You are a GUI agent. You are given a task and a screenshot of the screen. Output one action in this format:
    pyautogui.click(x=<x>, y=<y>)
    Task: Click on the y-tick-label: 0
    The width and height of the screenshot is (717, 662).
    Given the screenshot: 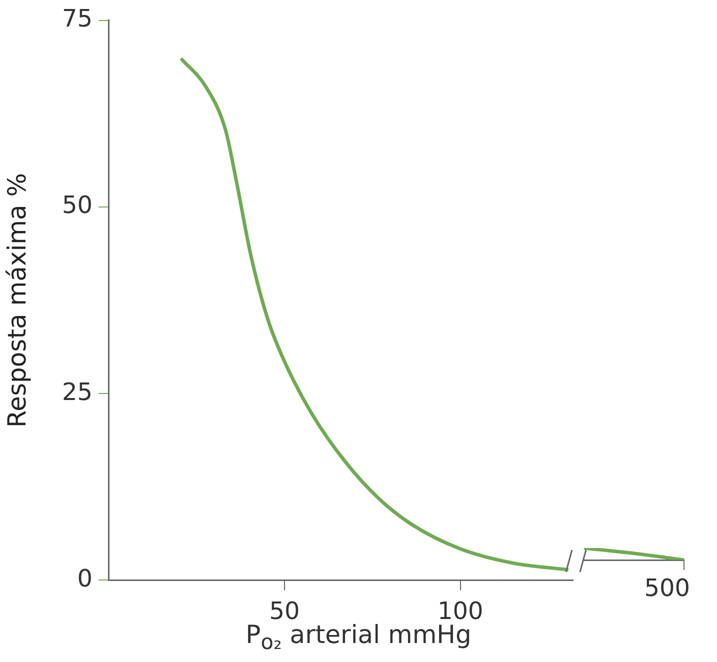 What is the action you would take?
    pyautogui.click(x=85, y=578)
    